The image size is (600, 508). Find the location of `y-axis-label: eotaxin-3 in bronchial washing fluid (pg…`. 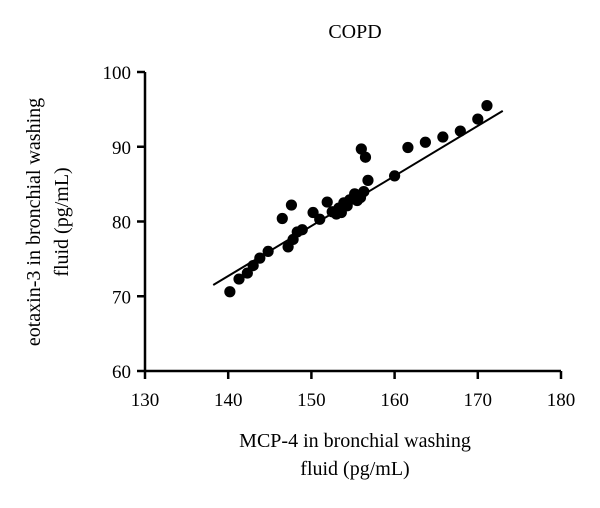

y-axis-label: eotaxin-3 in bronchial washing fluid (pg… is located at coordinates (48, 222).